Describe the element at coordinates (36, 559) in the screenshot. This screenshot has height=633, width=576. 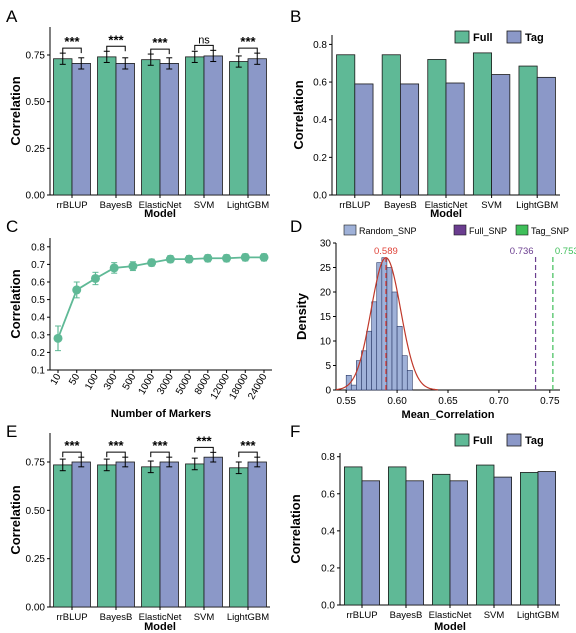
I see `y-tick-label: 0.25` at that location.